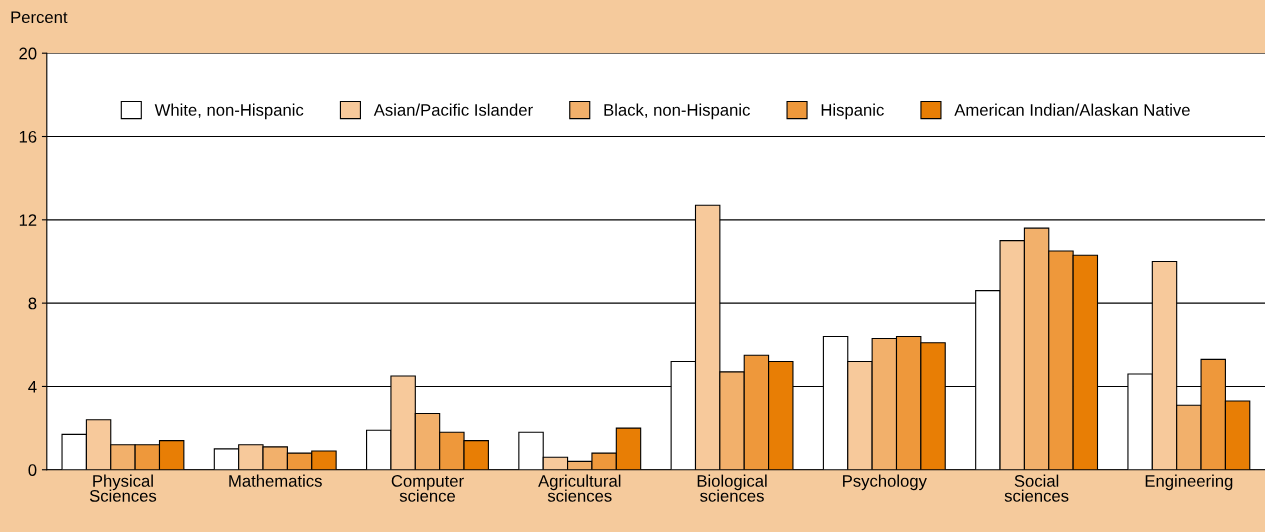  Describe the element at coordinates (32, 303) in the screenshot. I see `y-tick-label: 8` at that location.